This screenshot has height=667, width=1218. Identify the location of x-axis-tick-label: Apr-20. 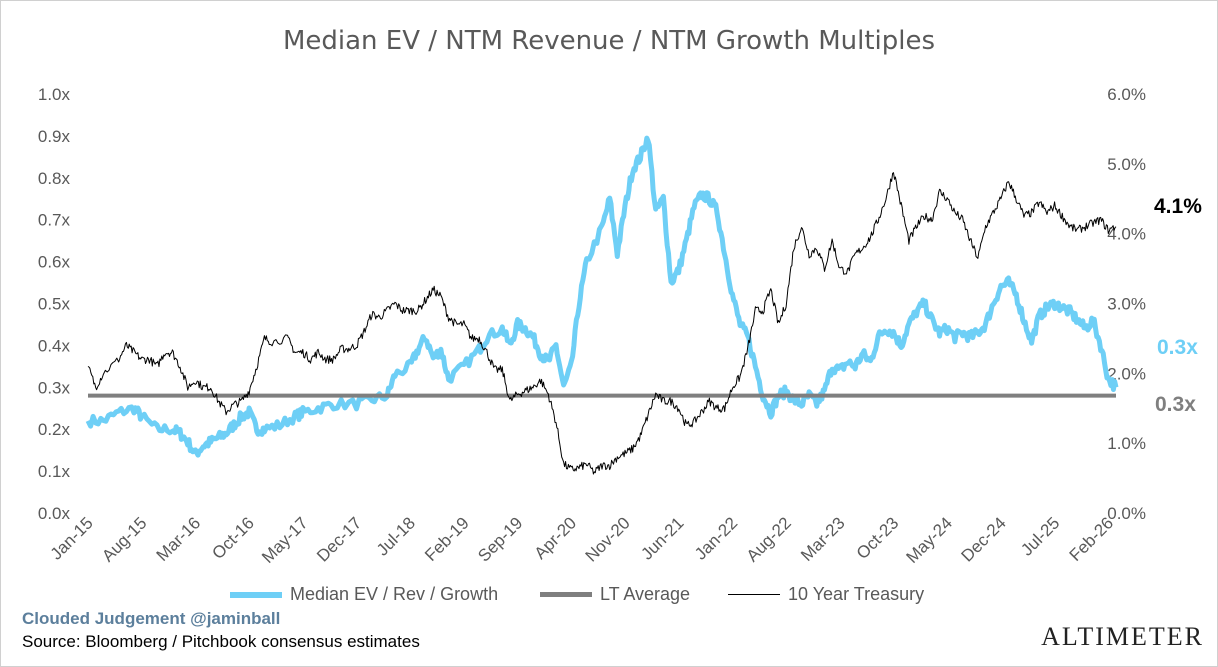
(556, 538).